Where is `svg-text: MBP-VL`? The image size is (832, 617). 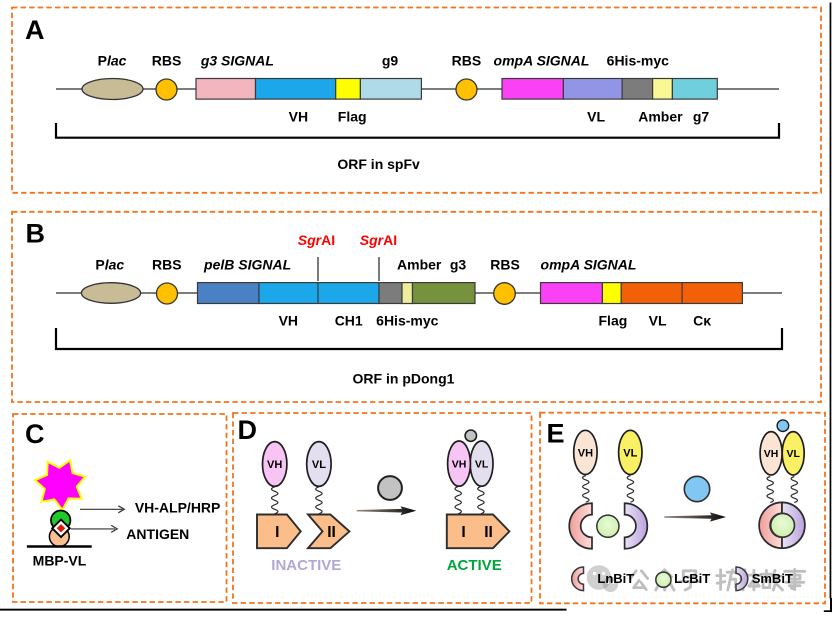 svg-text: MBP-VL is located at coordinates (60, 561).